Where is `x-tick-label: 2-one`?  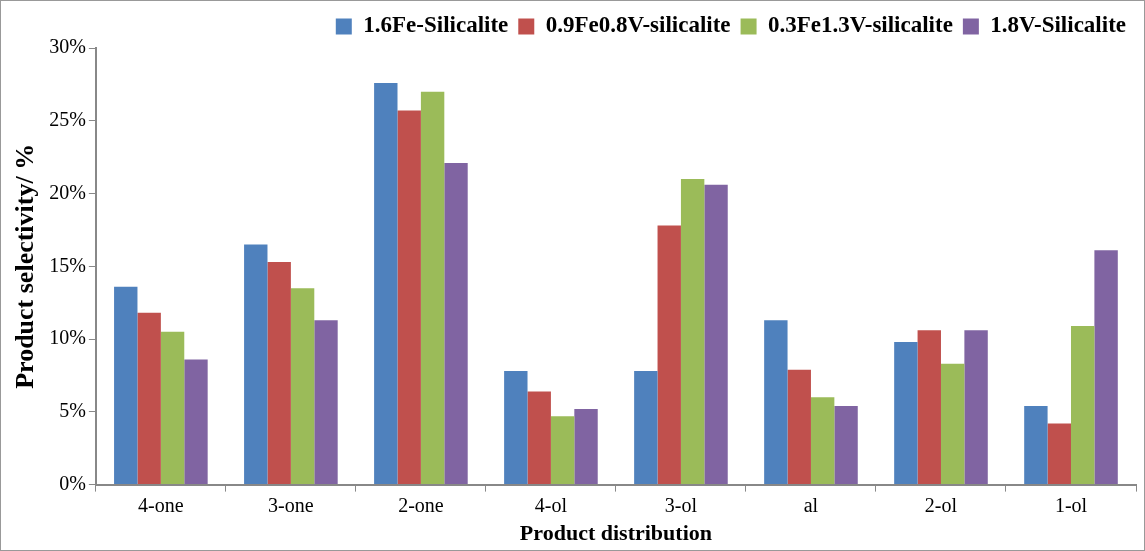 x-tick-label: 2-one is located at coordinates (421, 504).